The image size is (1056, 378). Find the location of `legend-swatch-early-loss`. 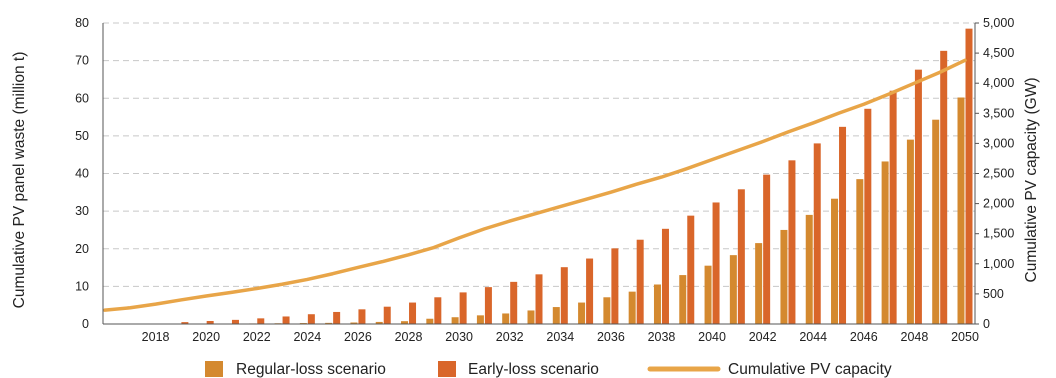

legend-swatch-early-loss is located at coordinates (447, 369).